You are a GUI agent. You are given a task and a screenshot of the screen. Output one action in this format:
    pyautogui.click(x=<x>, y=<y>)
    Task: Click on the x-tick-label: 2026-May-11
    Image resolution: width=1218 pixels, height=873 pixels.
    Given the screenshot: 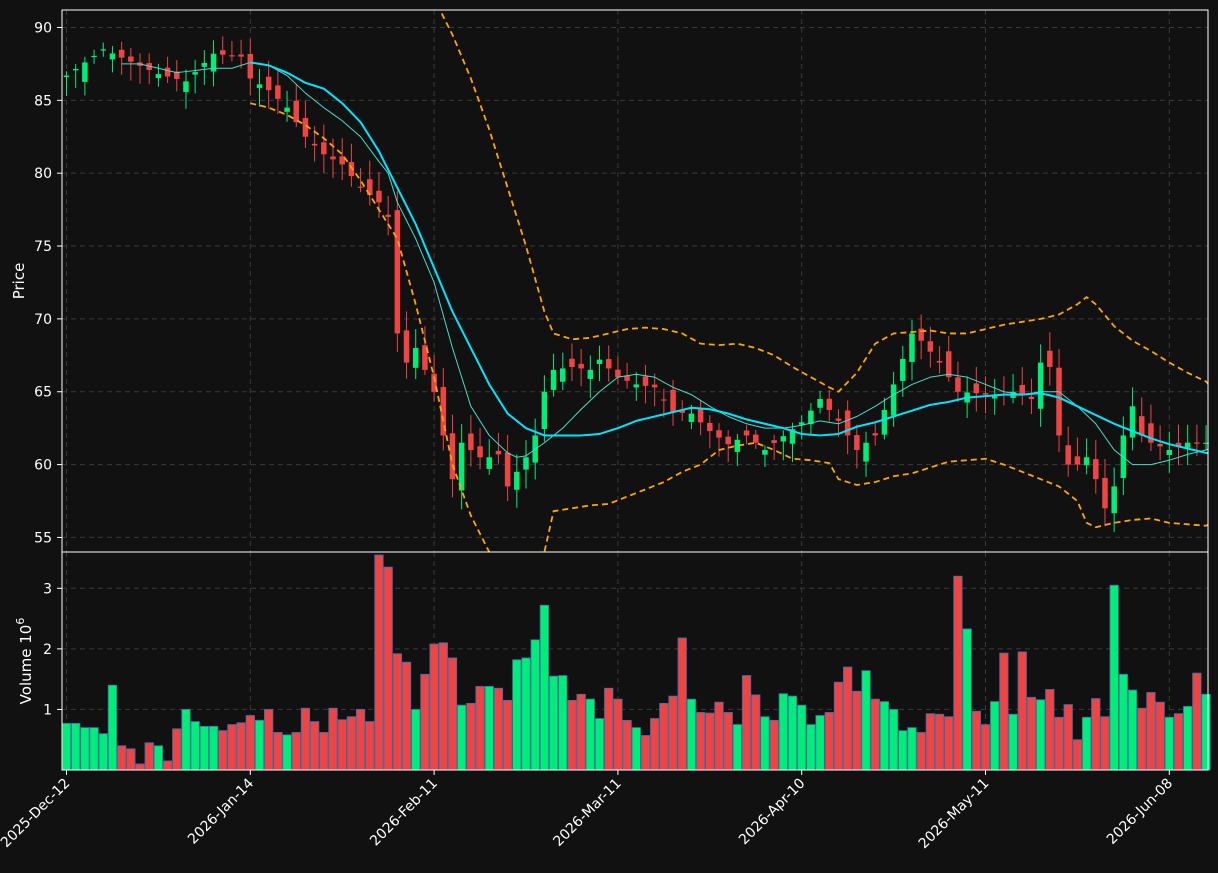 What is the action you would take?
    pyautogui.click(x=954, y=814)
    